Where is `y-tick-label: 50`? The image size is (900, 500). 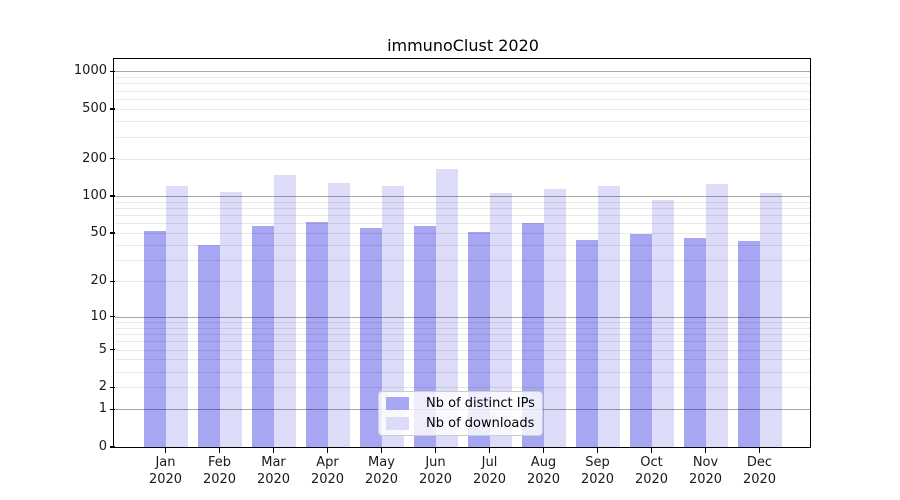
y-tick-label: 50 is located at coordinates (98, 233).